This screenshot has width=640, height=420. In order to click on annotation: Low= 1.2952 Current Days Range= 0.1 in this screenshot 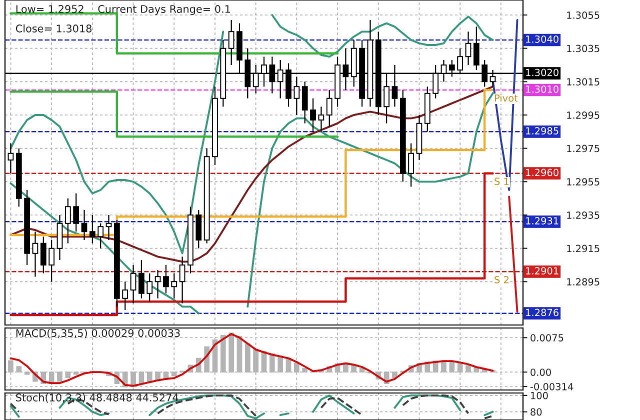, I will do `click(123, 10)`.